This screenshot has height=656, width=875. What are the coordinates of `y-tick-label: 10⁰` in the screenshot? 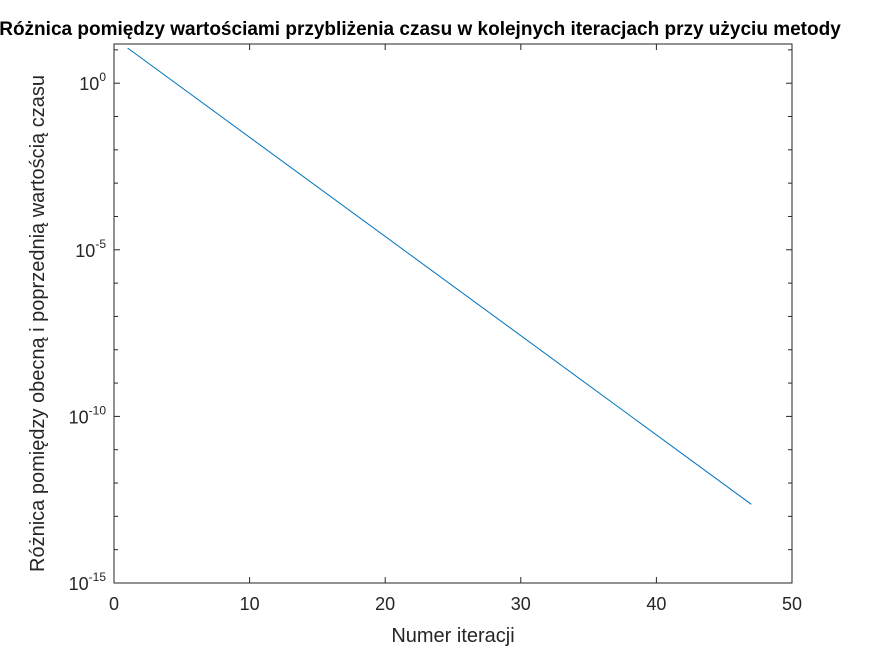 It's located at (92, 82).